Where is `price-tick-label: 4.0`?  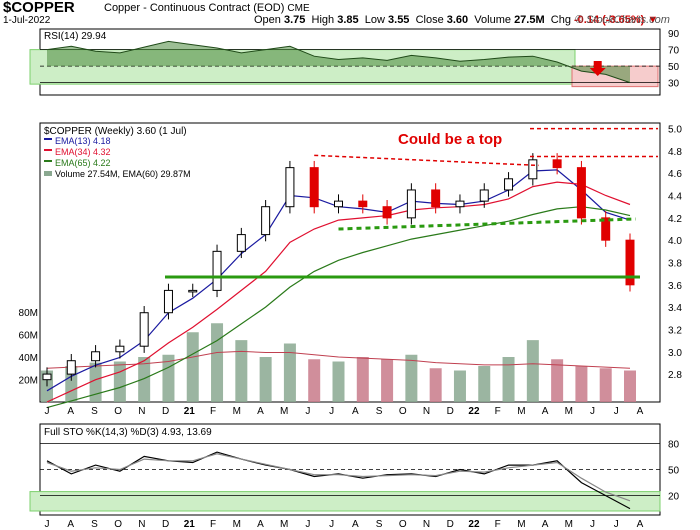 price-tick-label: 4.0 is located at coordinates (675, 241).